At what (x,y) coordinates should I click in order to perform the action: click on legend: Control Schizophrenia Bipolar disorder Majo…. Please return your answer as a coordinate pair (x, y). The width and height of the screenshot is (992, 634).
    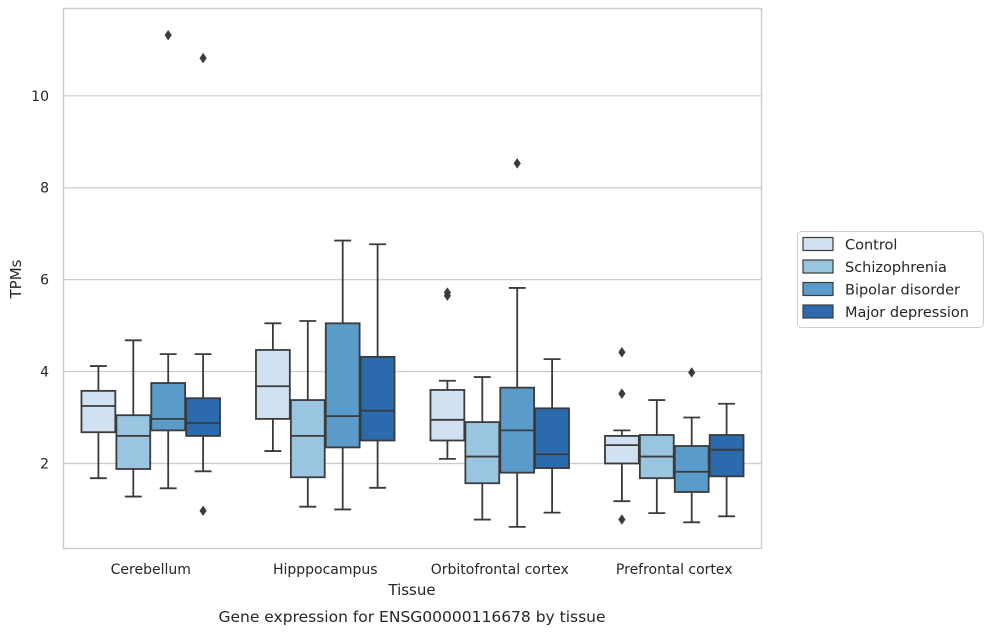
    Looking at the image, I should click on (890, 279).